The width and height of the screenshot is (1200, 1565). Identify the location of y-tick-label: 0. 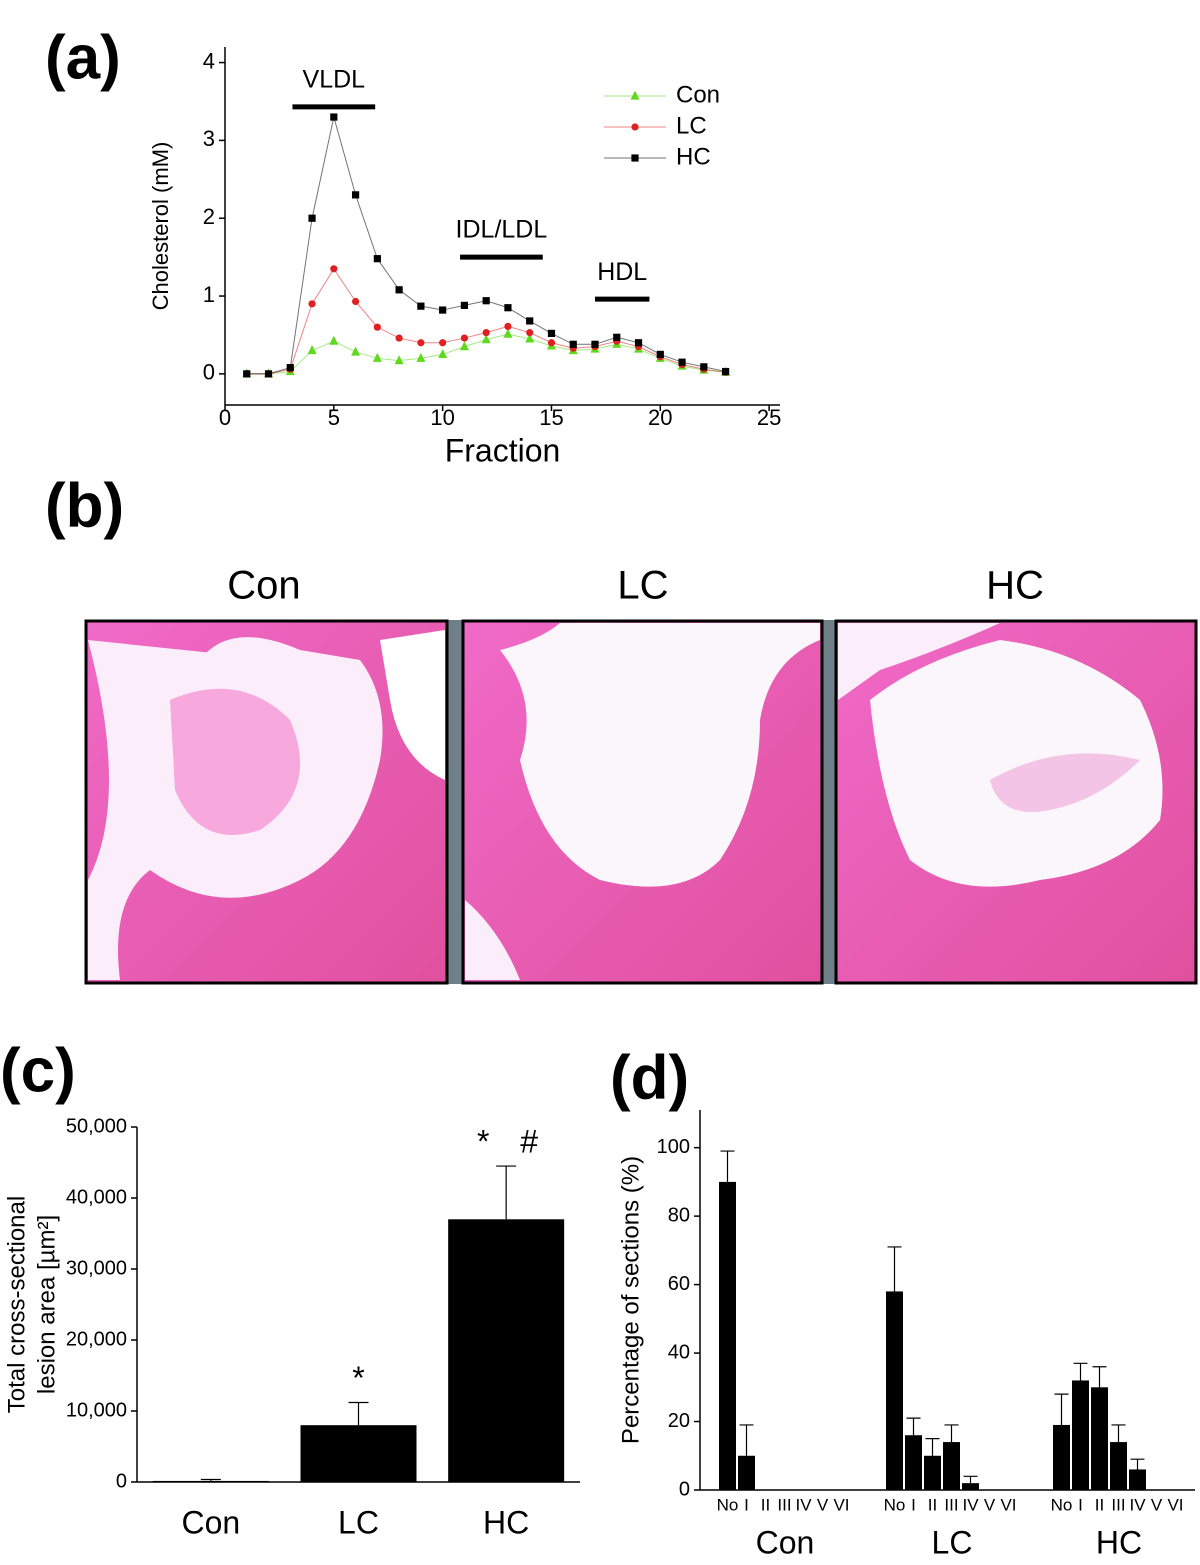
(121, 1481).